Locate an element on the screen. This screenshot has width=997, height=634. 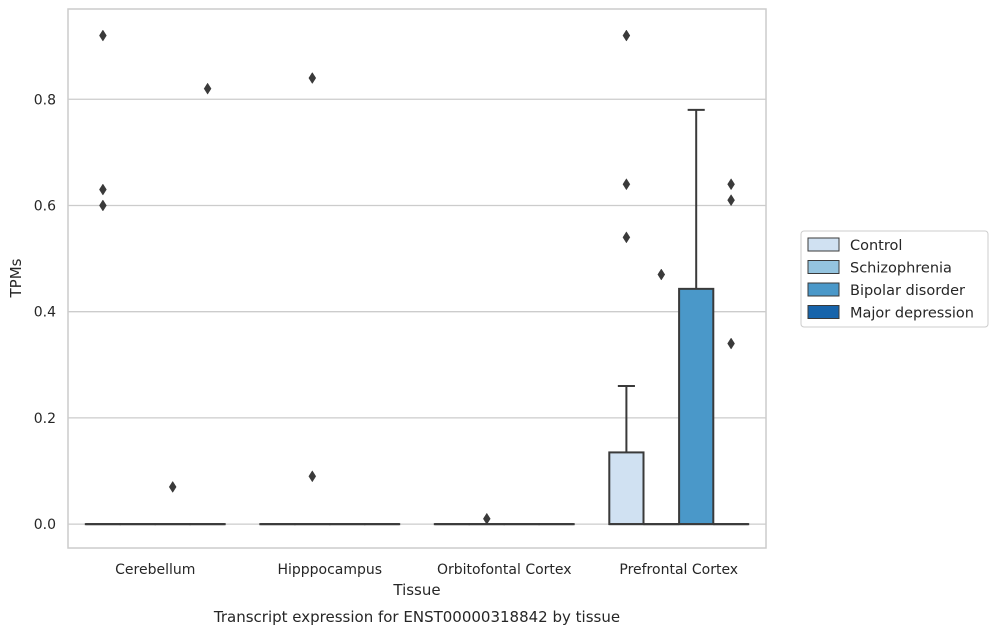
legend-frame is located at coordinates (894, 279).